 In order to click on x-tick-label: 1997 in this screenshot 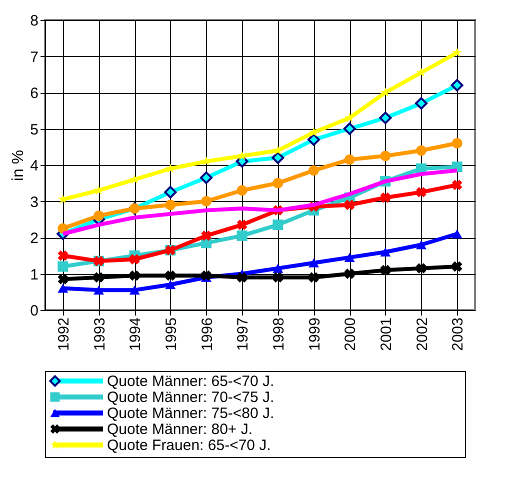, I will do `click(243, 334)`.